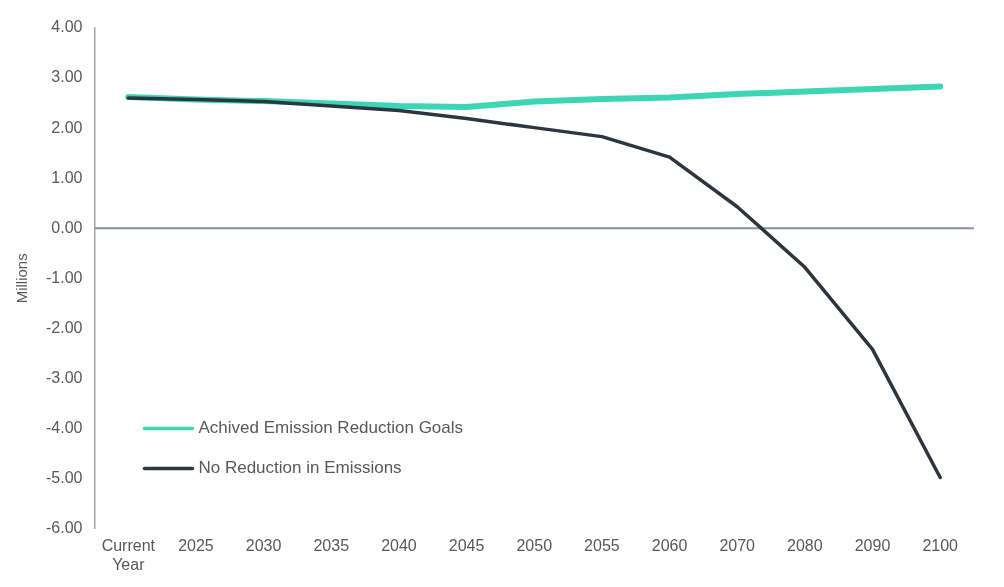 The width and height of the screenshot is (1004, 587). Describe the element at coordinates (669, 545) in the screenshot. I see `x-tick-label: 2060` at that location.